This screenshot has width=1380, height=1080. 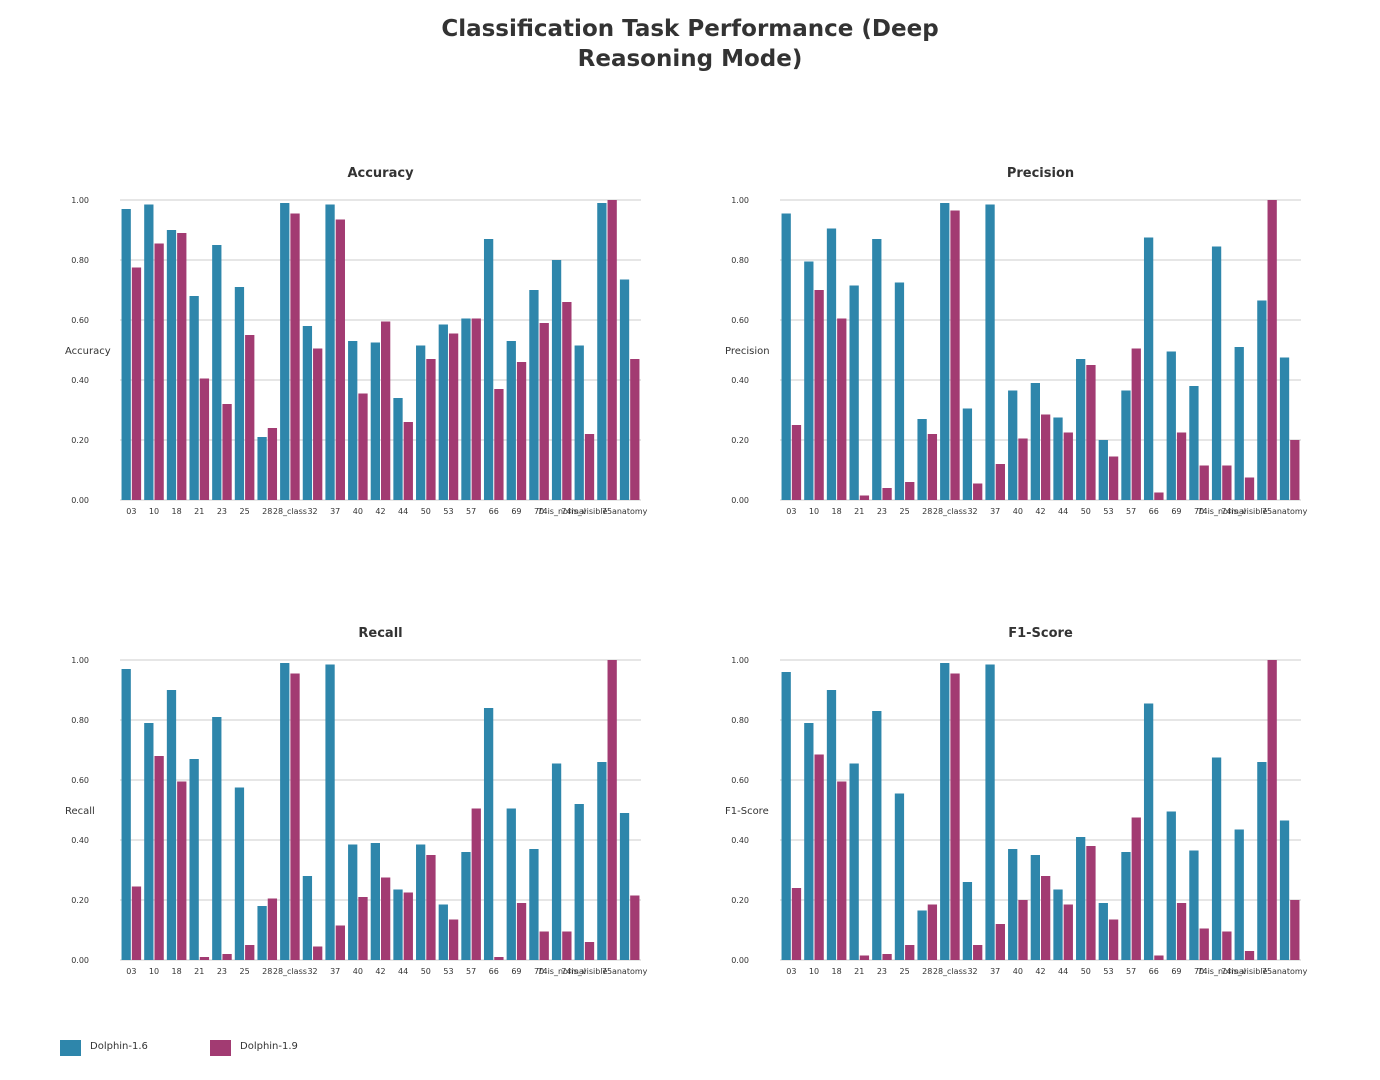 What do you see at coordinates (358, 971) in the screenshot?
I see `x-tick-label: 40` at bounding box center [358, 971].